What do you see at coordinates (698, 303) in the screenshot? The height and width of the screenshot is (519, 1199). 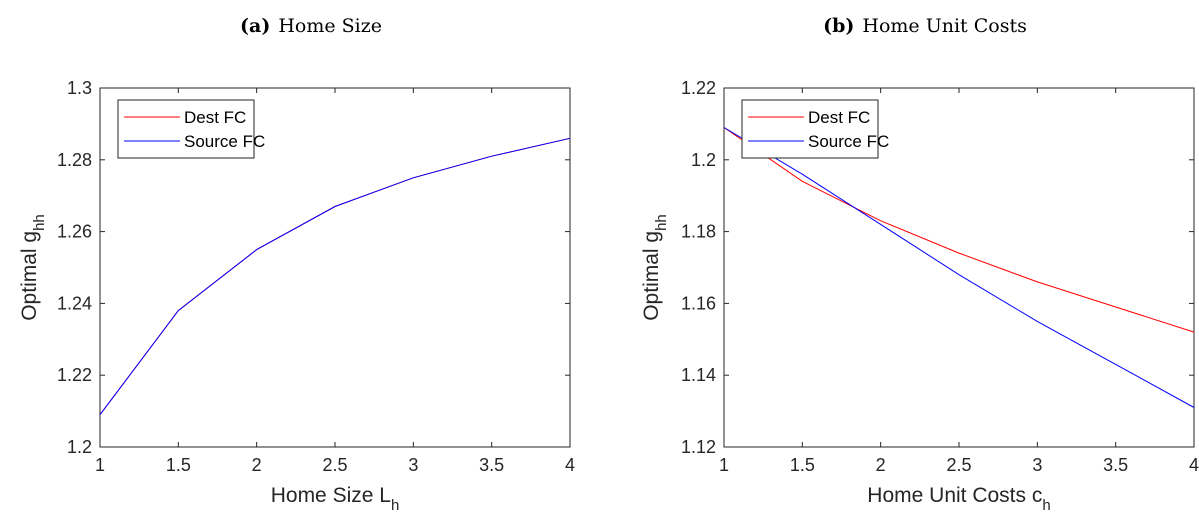 I see `y-tick-label: 1.16` at bounding box center [698, 303].